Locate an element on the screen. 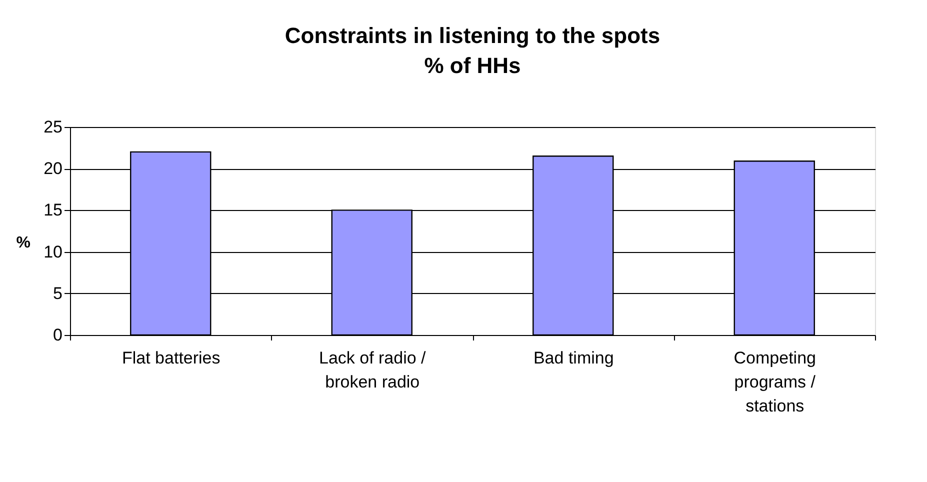  y-tick-label: 10 is located at coordinates (53, 252).